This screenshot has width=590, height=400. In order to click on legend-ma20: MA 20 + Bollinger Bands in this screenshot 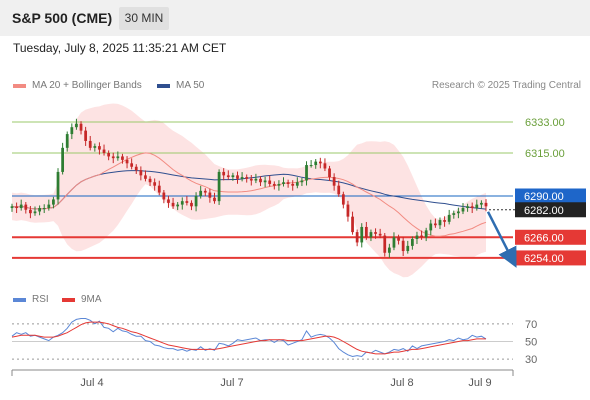, I will do `click(77, 85)`.